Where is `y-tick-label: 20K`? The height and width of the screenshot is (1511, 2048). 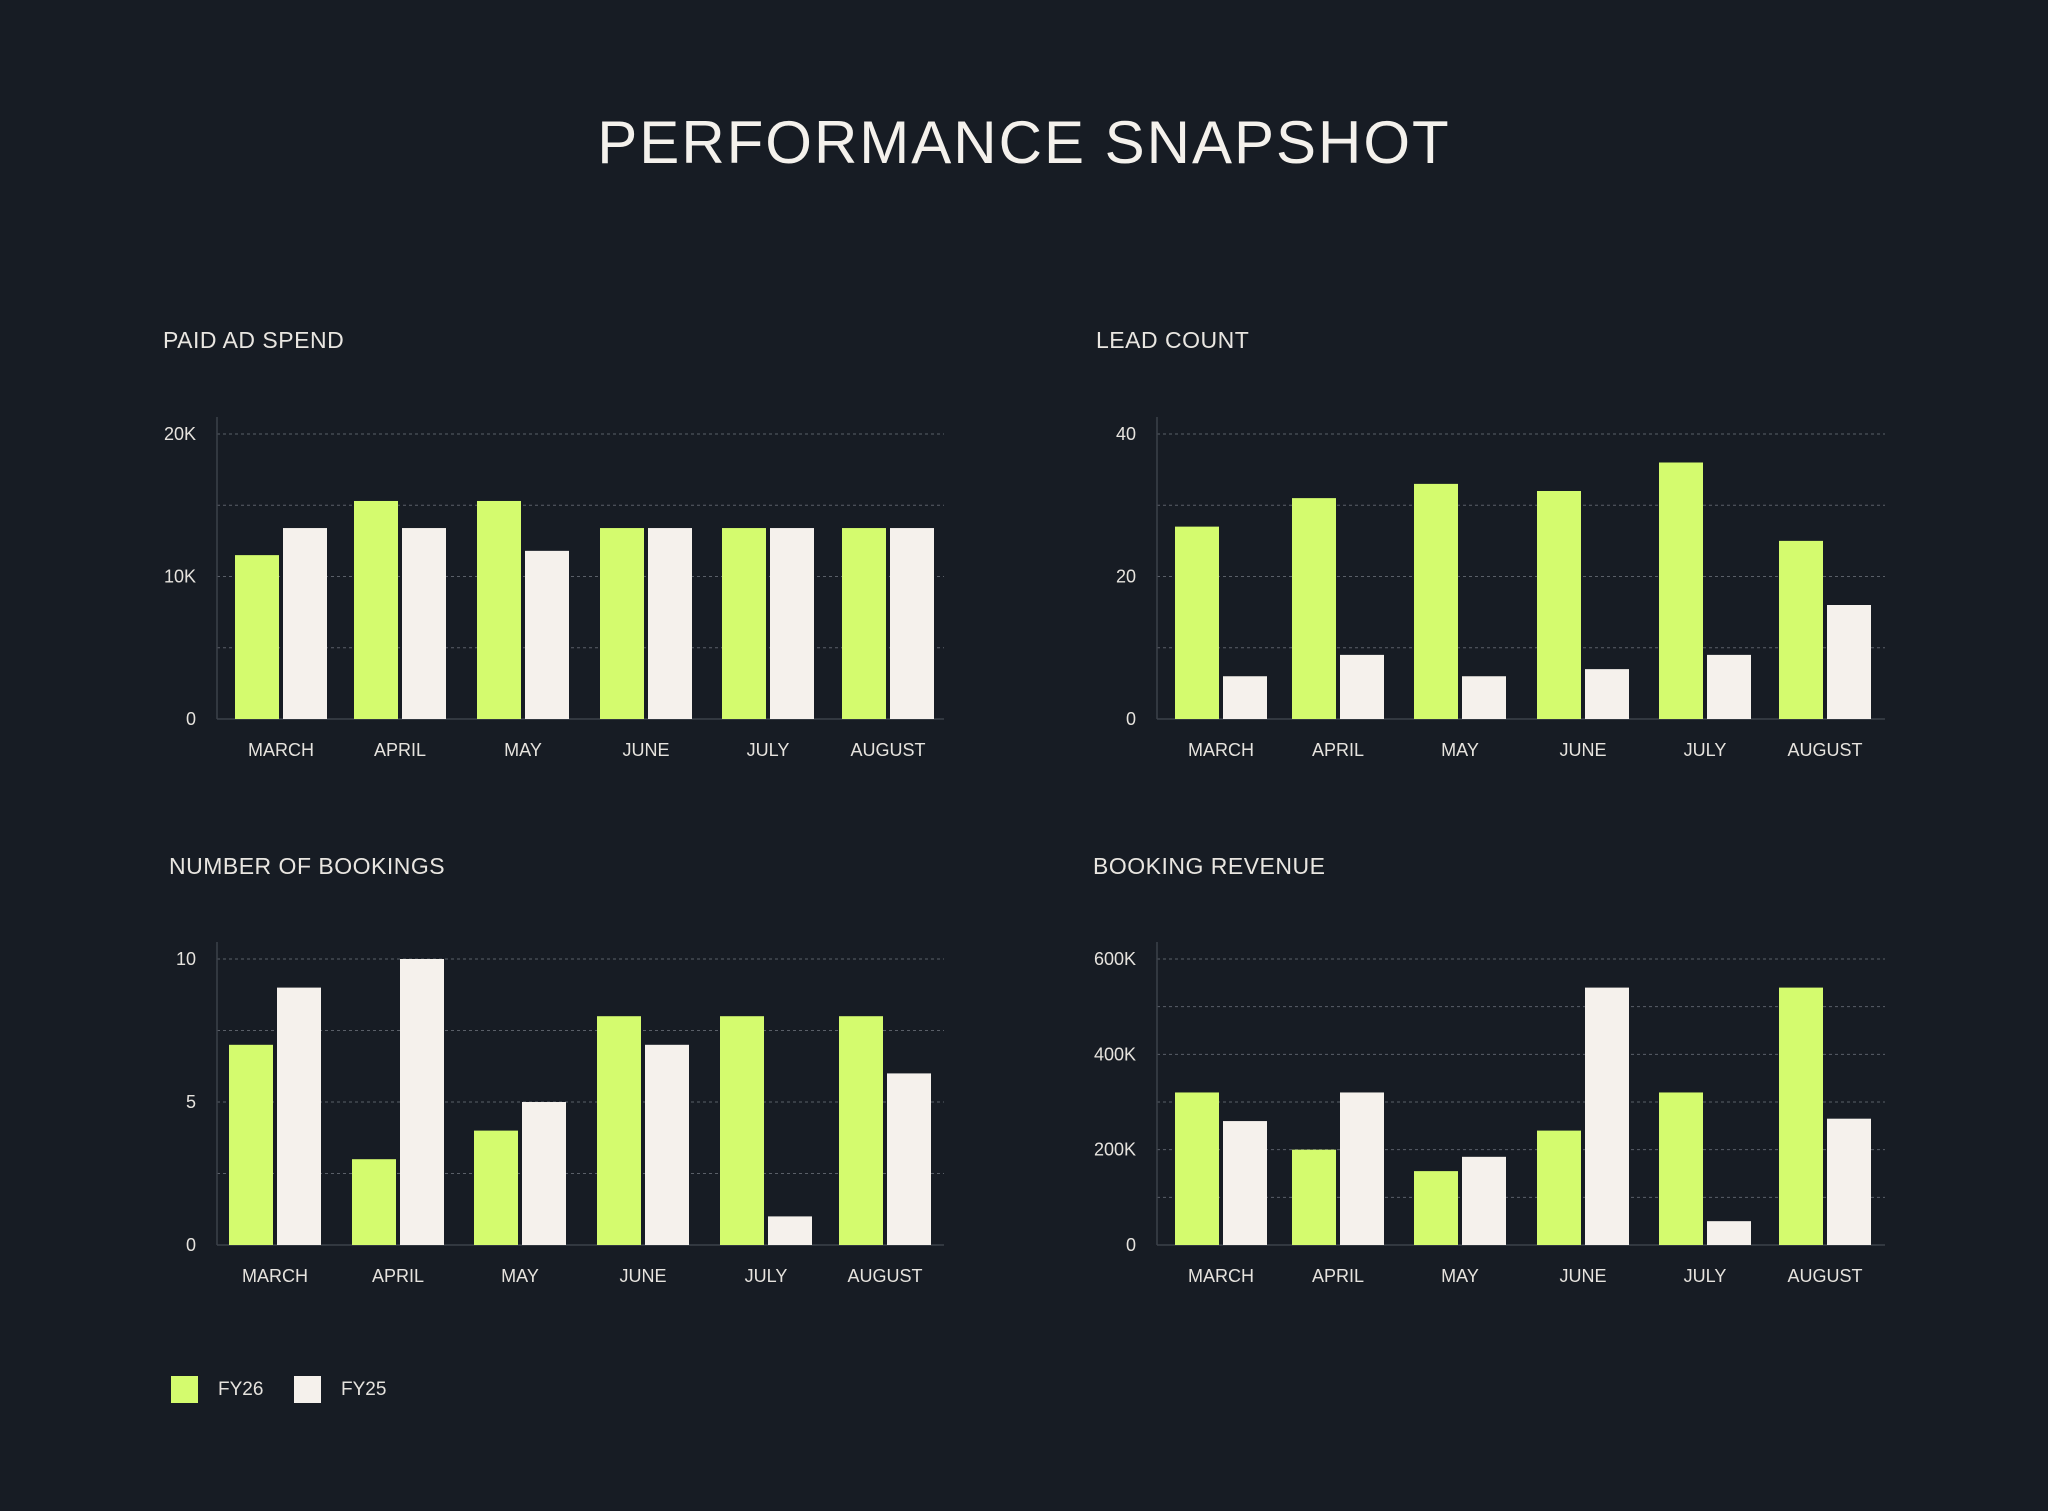
y-tick-label: 20K is located at coordinates (180, 434).